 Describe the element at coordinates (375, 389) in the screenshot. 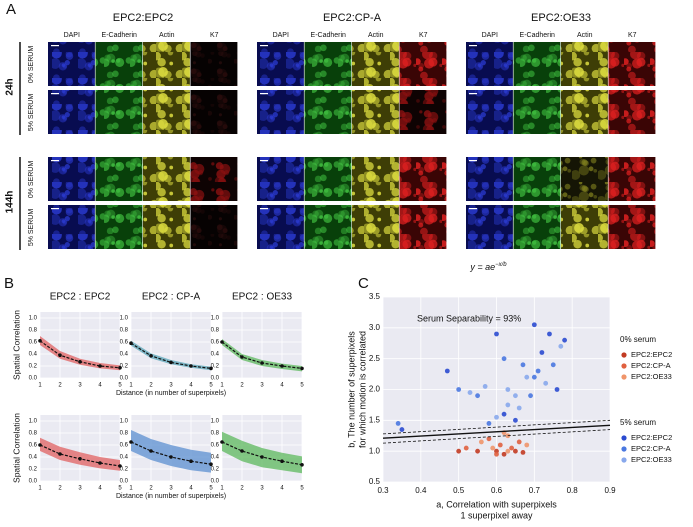

I see `y-tick-label: 2.0` at that location.